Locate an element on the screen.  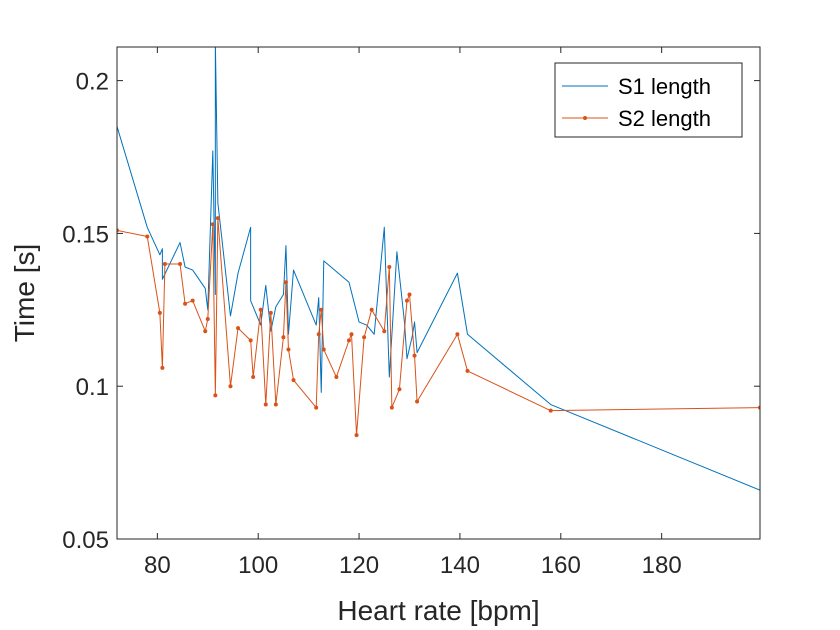
legend-s2-label: S2 length is located at coordinates (664, 118).